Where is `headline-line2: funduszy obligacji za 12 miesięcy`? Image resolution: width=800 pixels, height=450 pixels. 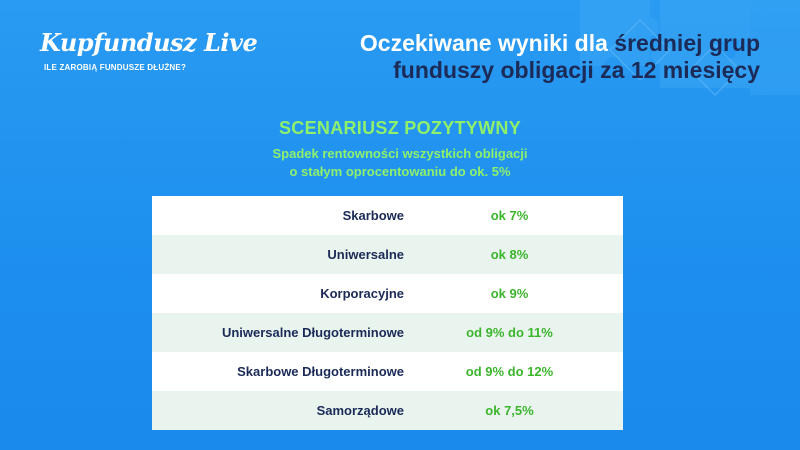 headline-line2: funduszy obligacji za 12 miesięcy is located at coordinates (576, 70).